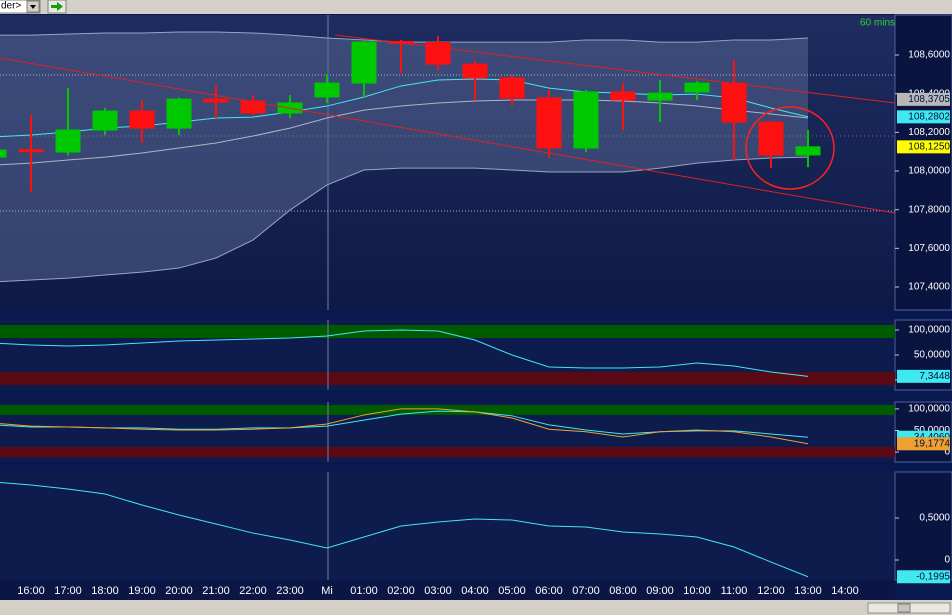 The height and width of the screenshot is (615, 952). Describe the element at coordinates (216, 591) in the screenshot. I see `x-tick-label: 21:00` at that location.